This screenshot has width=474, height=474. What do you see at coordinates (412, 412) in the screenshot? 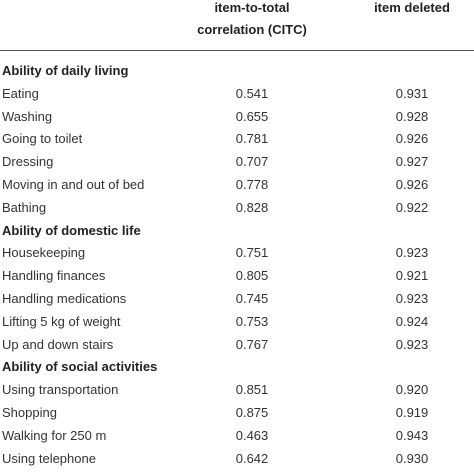
I see `alpha-value: 0.919` at bounding box center [412, 412].